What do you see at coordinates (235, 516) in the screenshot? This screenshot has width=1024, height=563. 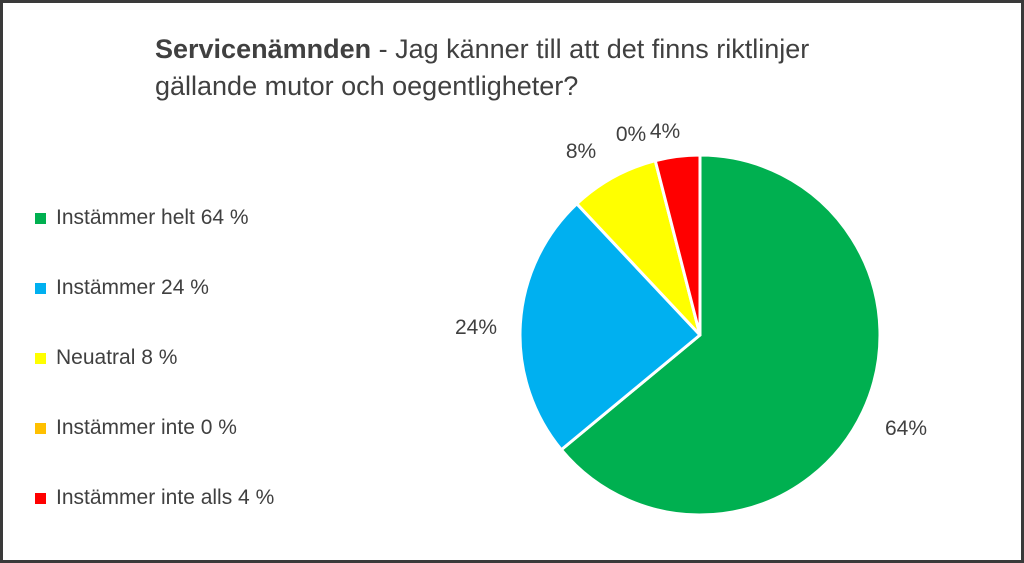 I see `legend-item-instammer-inte-alls: Instämmer inte alls 4 %` at bounding box center [235, 516].